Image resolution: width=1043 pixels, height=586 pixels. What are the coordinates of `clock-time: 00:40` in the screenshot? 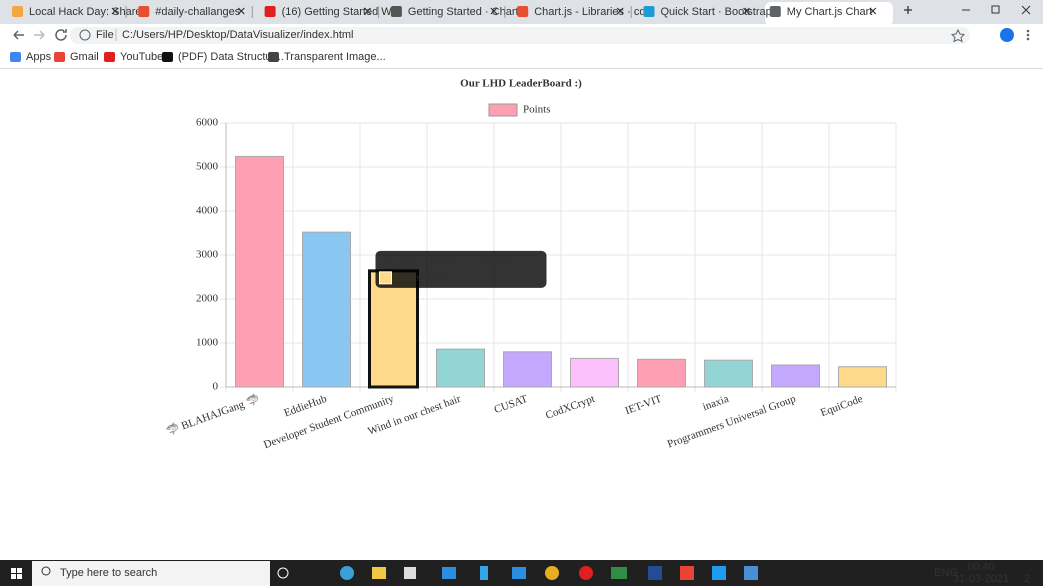 It's located at (981, 567).